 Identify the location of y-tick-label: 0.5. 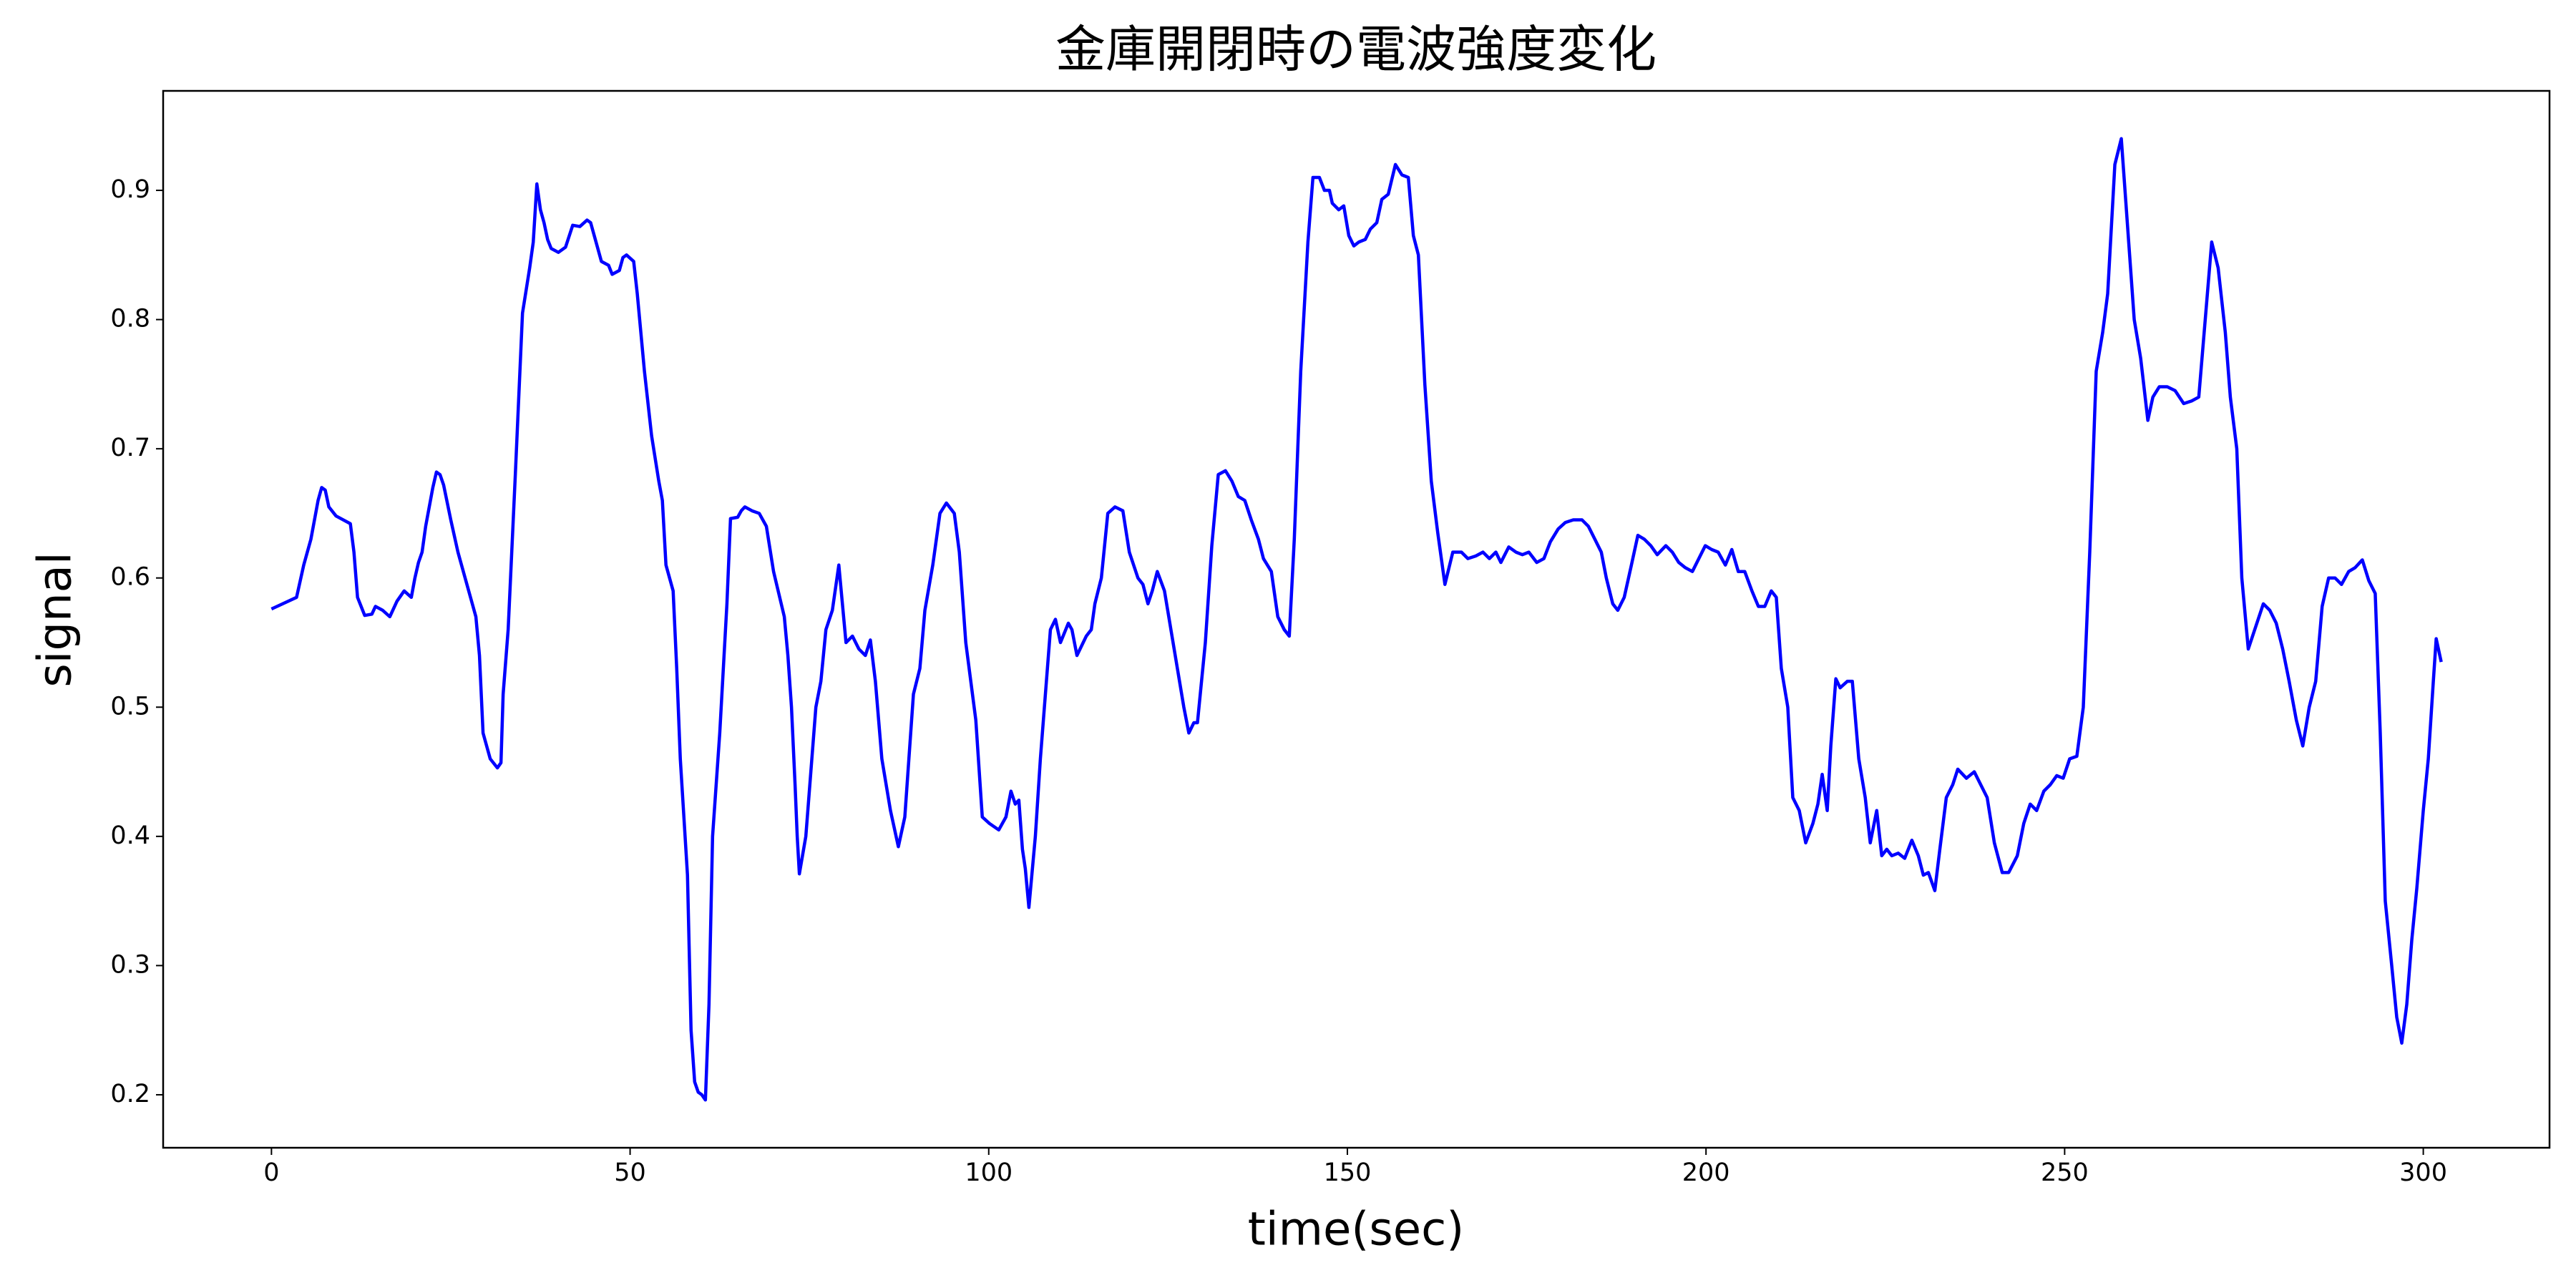
(130, 706).